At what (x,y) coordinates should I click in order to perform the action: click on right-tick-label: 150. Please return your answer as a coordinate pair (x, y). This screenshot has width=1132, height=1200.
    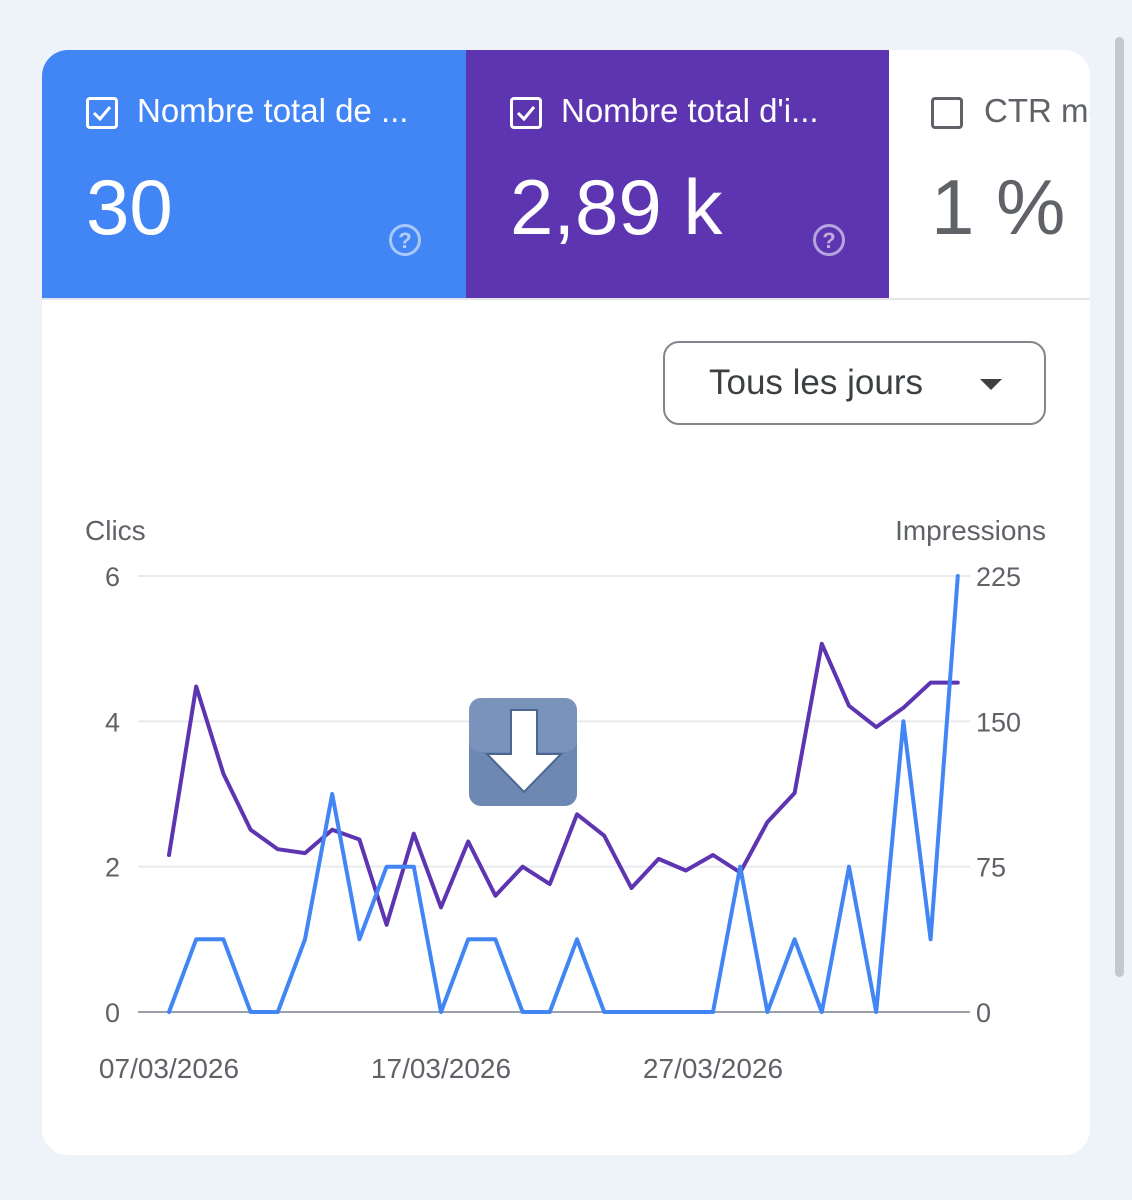
    Looking at the image, I should click on (998, 722).